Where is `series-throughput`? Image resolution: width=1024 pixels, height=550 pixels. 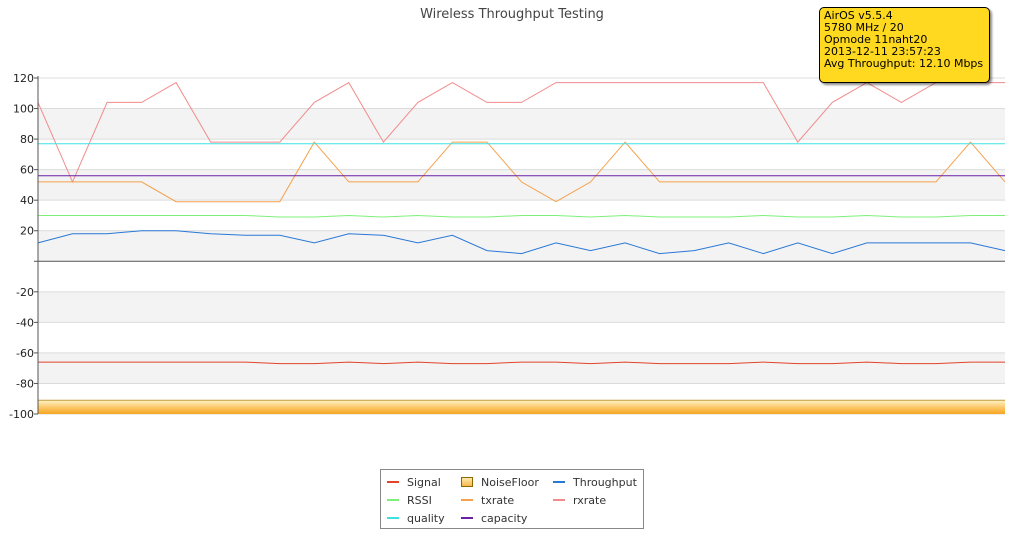 series-throughput is located at coordinates (521, 242).